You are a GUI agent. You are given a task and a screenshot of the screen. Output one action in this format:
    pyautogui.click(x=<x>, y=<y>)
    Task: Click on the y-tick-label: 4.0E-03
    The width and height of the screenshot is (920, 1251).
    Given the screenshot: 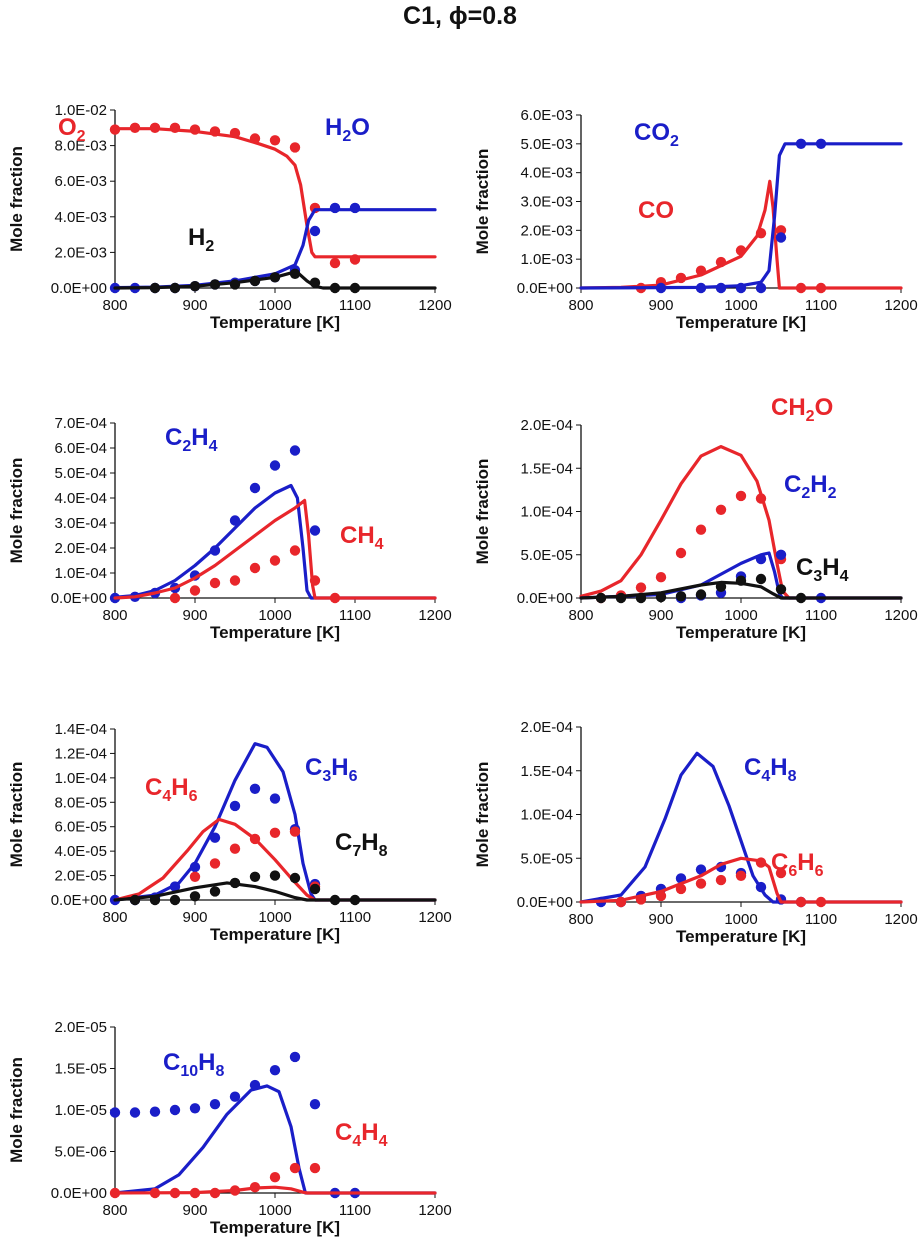 What is the action you would take?
    pyautogui.click(x=80, y=217)
    